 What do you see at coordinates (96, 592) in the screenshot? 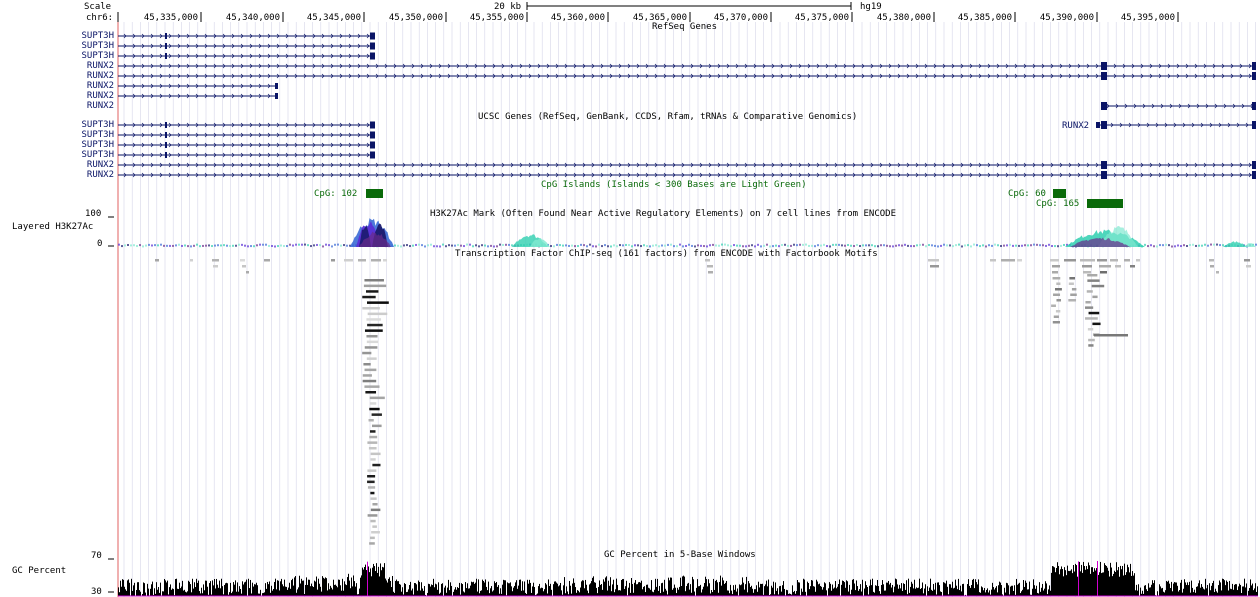
I see `gc-min-label: 30` at bounding box center [96, 592].